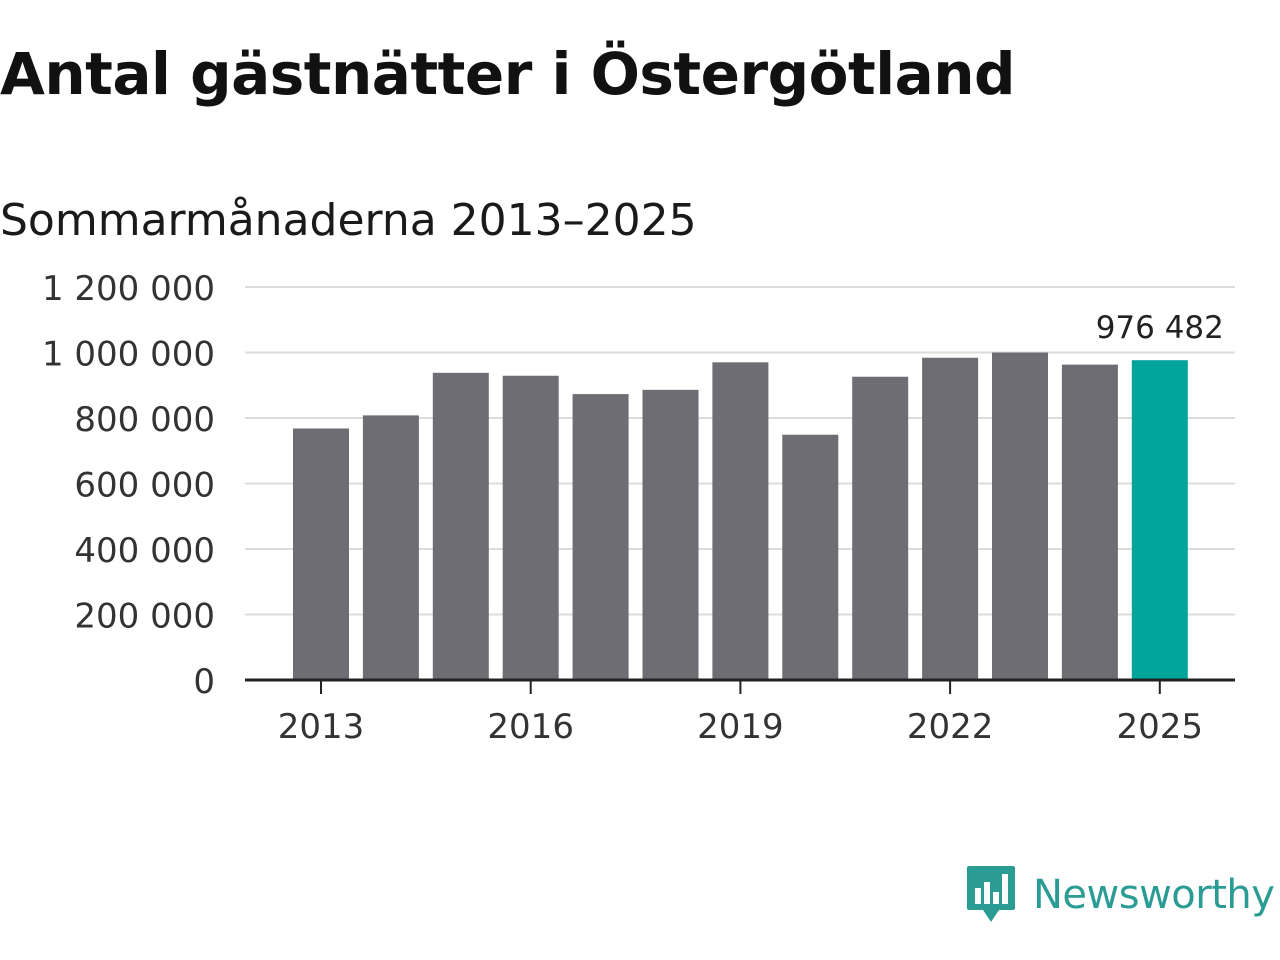 This screenshot has width=1280, height=960. What do you see at coordinates (600, 537) in the screenshot?
I see `bar-2017` at bounding box center [600, 537].